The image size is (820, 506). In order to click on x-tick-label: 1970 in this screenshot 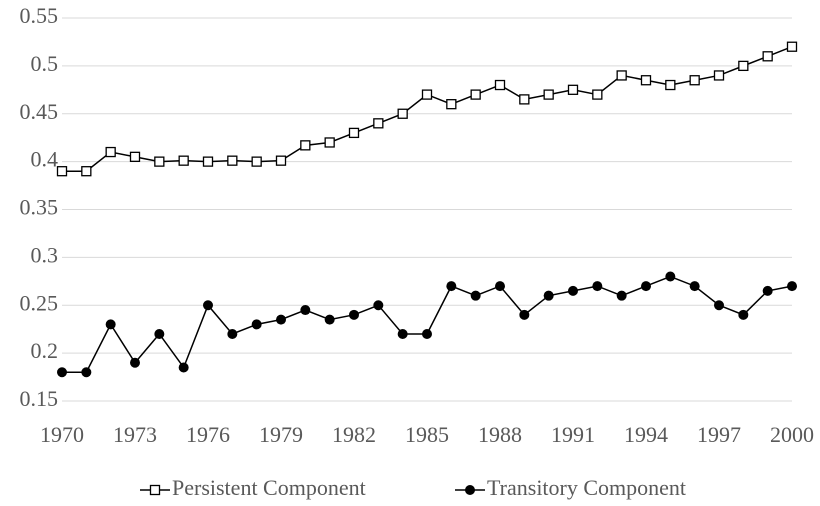, I will do `click(62, 434)`.